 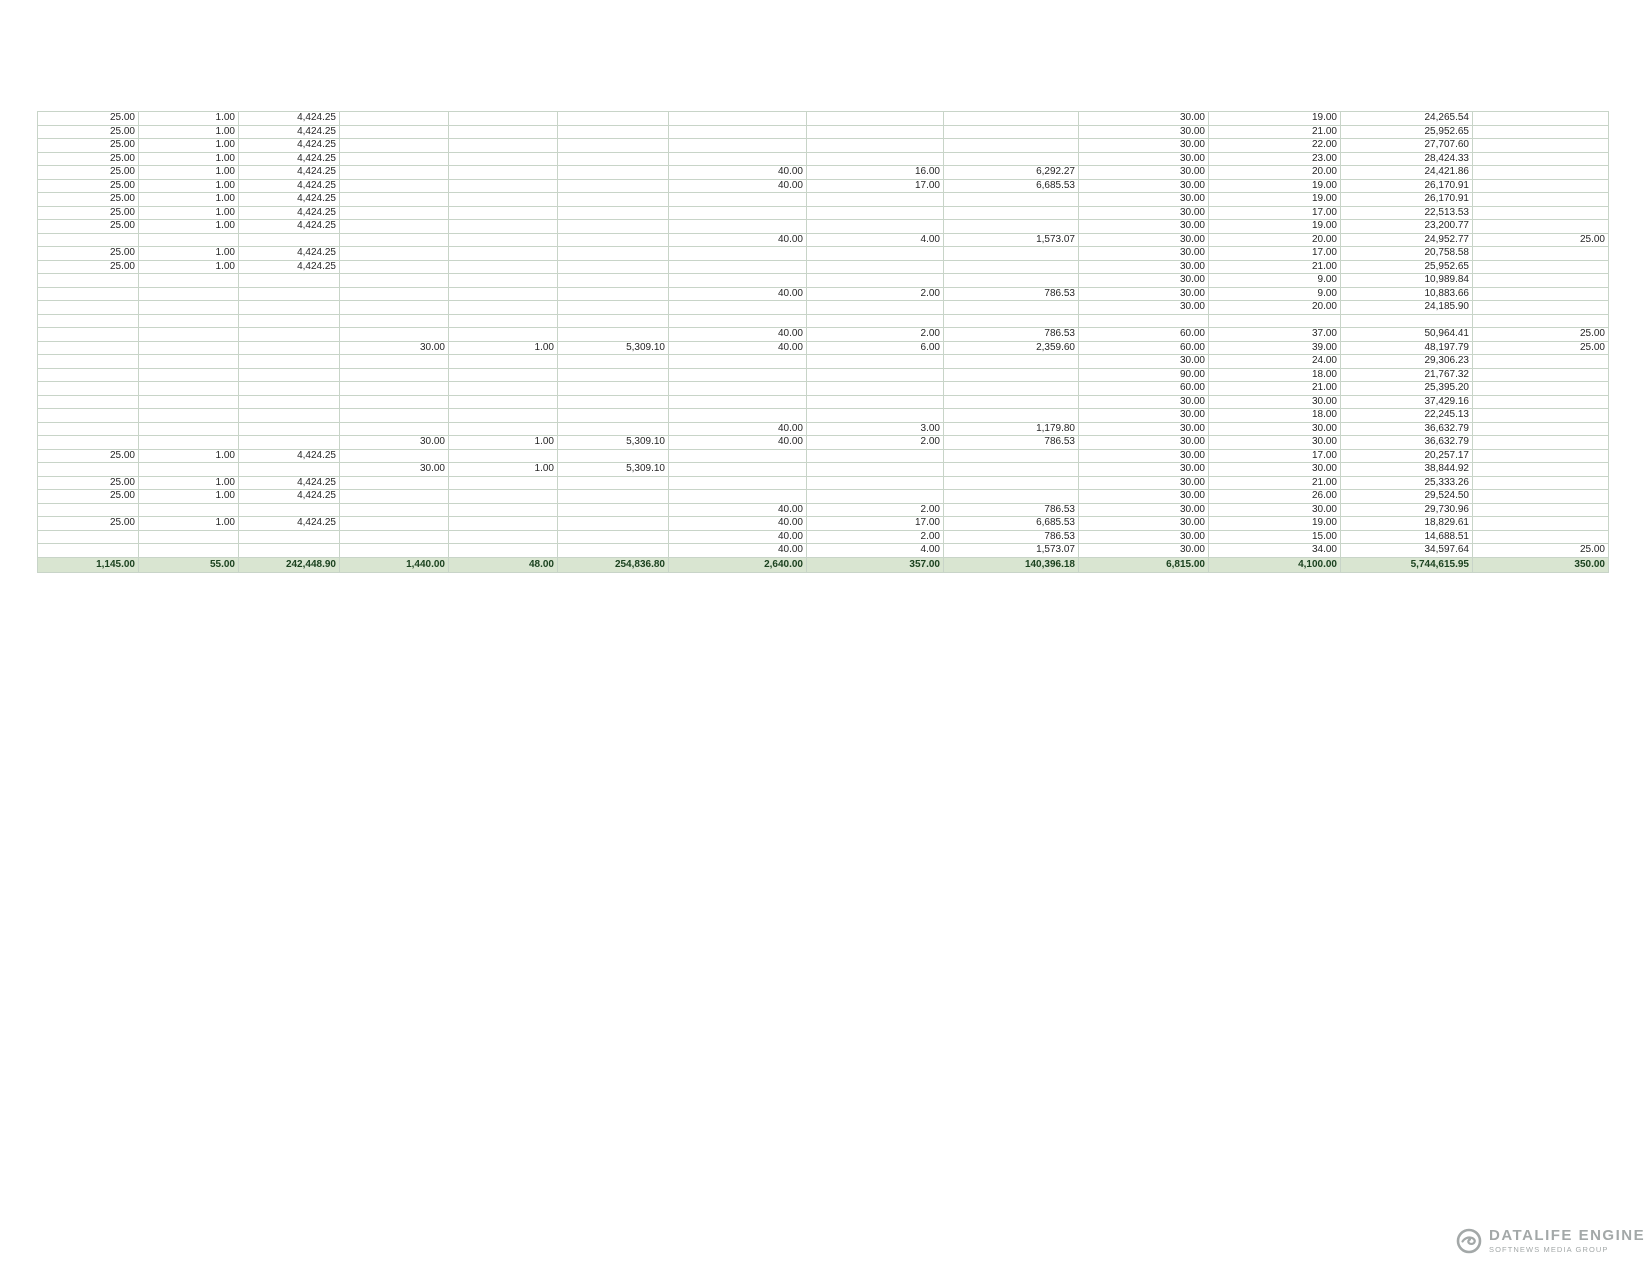 I want to click on table-cell: 1,573.07, so click(x=1011, y=550).